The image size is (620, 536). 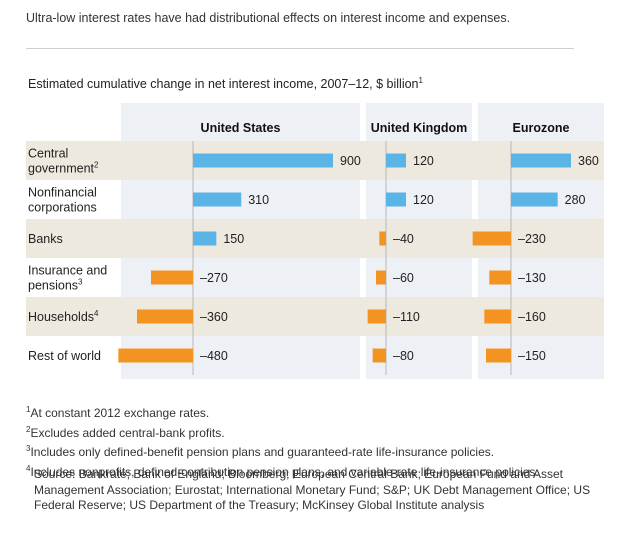 I want to click on footnote-mark: 3, so click(x=28, y=448).